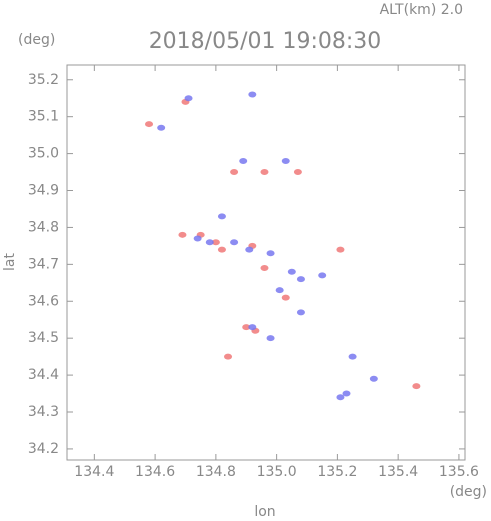 This screenshot has width=491, height=521. Describe the element at coordinates (398, 472) in the screenshot. I see `x-tick-label: 135.4` at that location.